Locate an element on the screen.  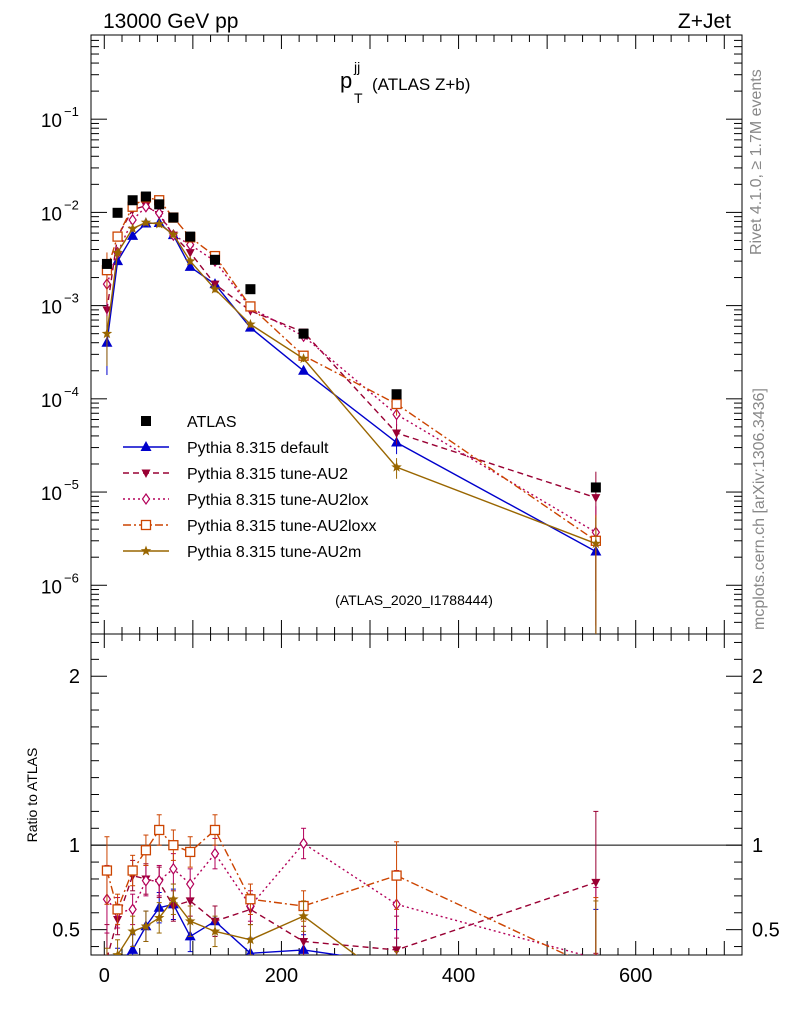
legend-marker-data is located at coordinates (146, 421).